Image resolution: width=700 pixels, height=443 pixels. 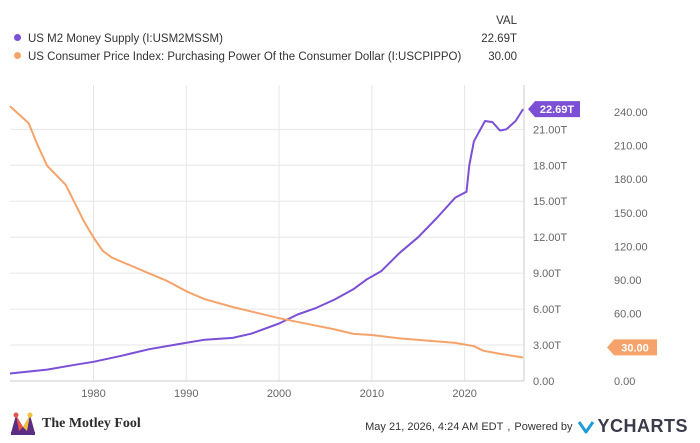 I want to click on legend-label-m2: US M2 Money Supply (I:USM2MSSM), so click(x=125, y=39).